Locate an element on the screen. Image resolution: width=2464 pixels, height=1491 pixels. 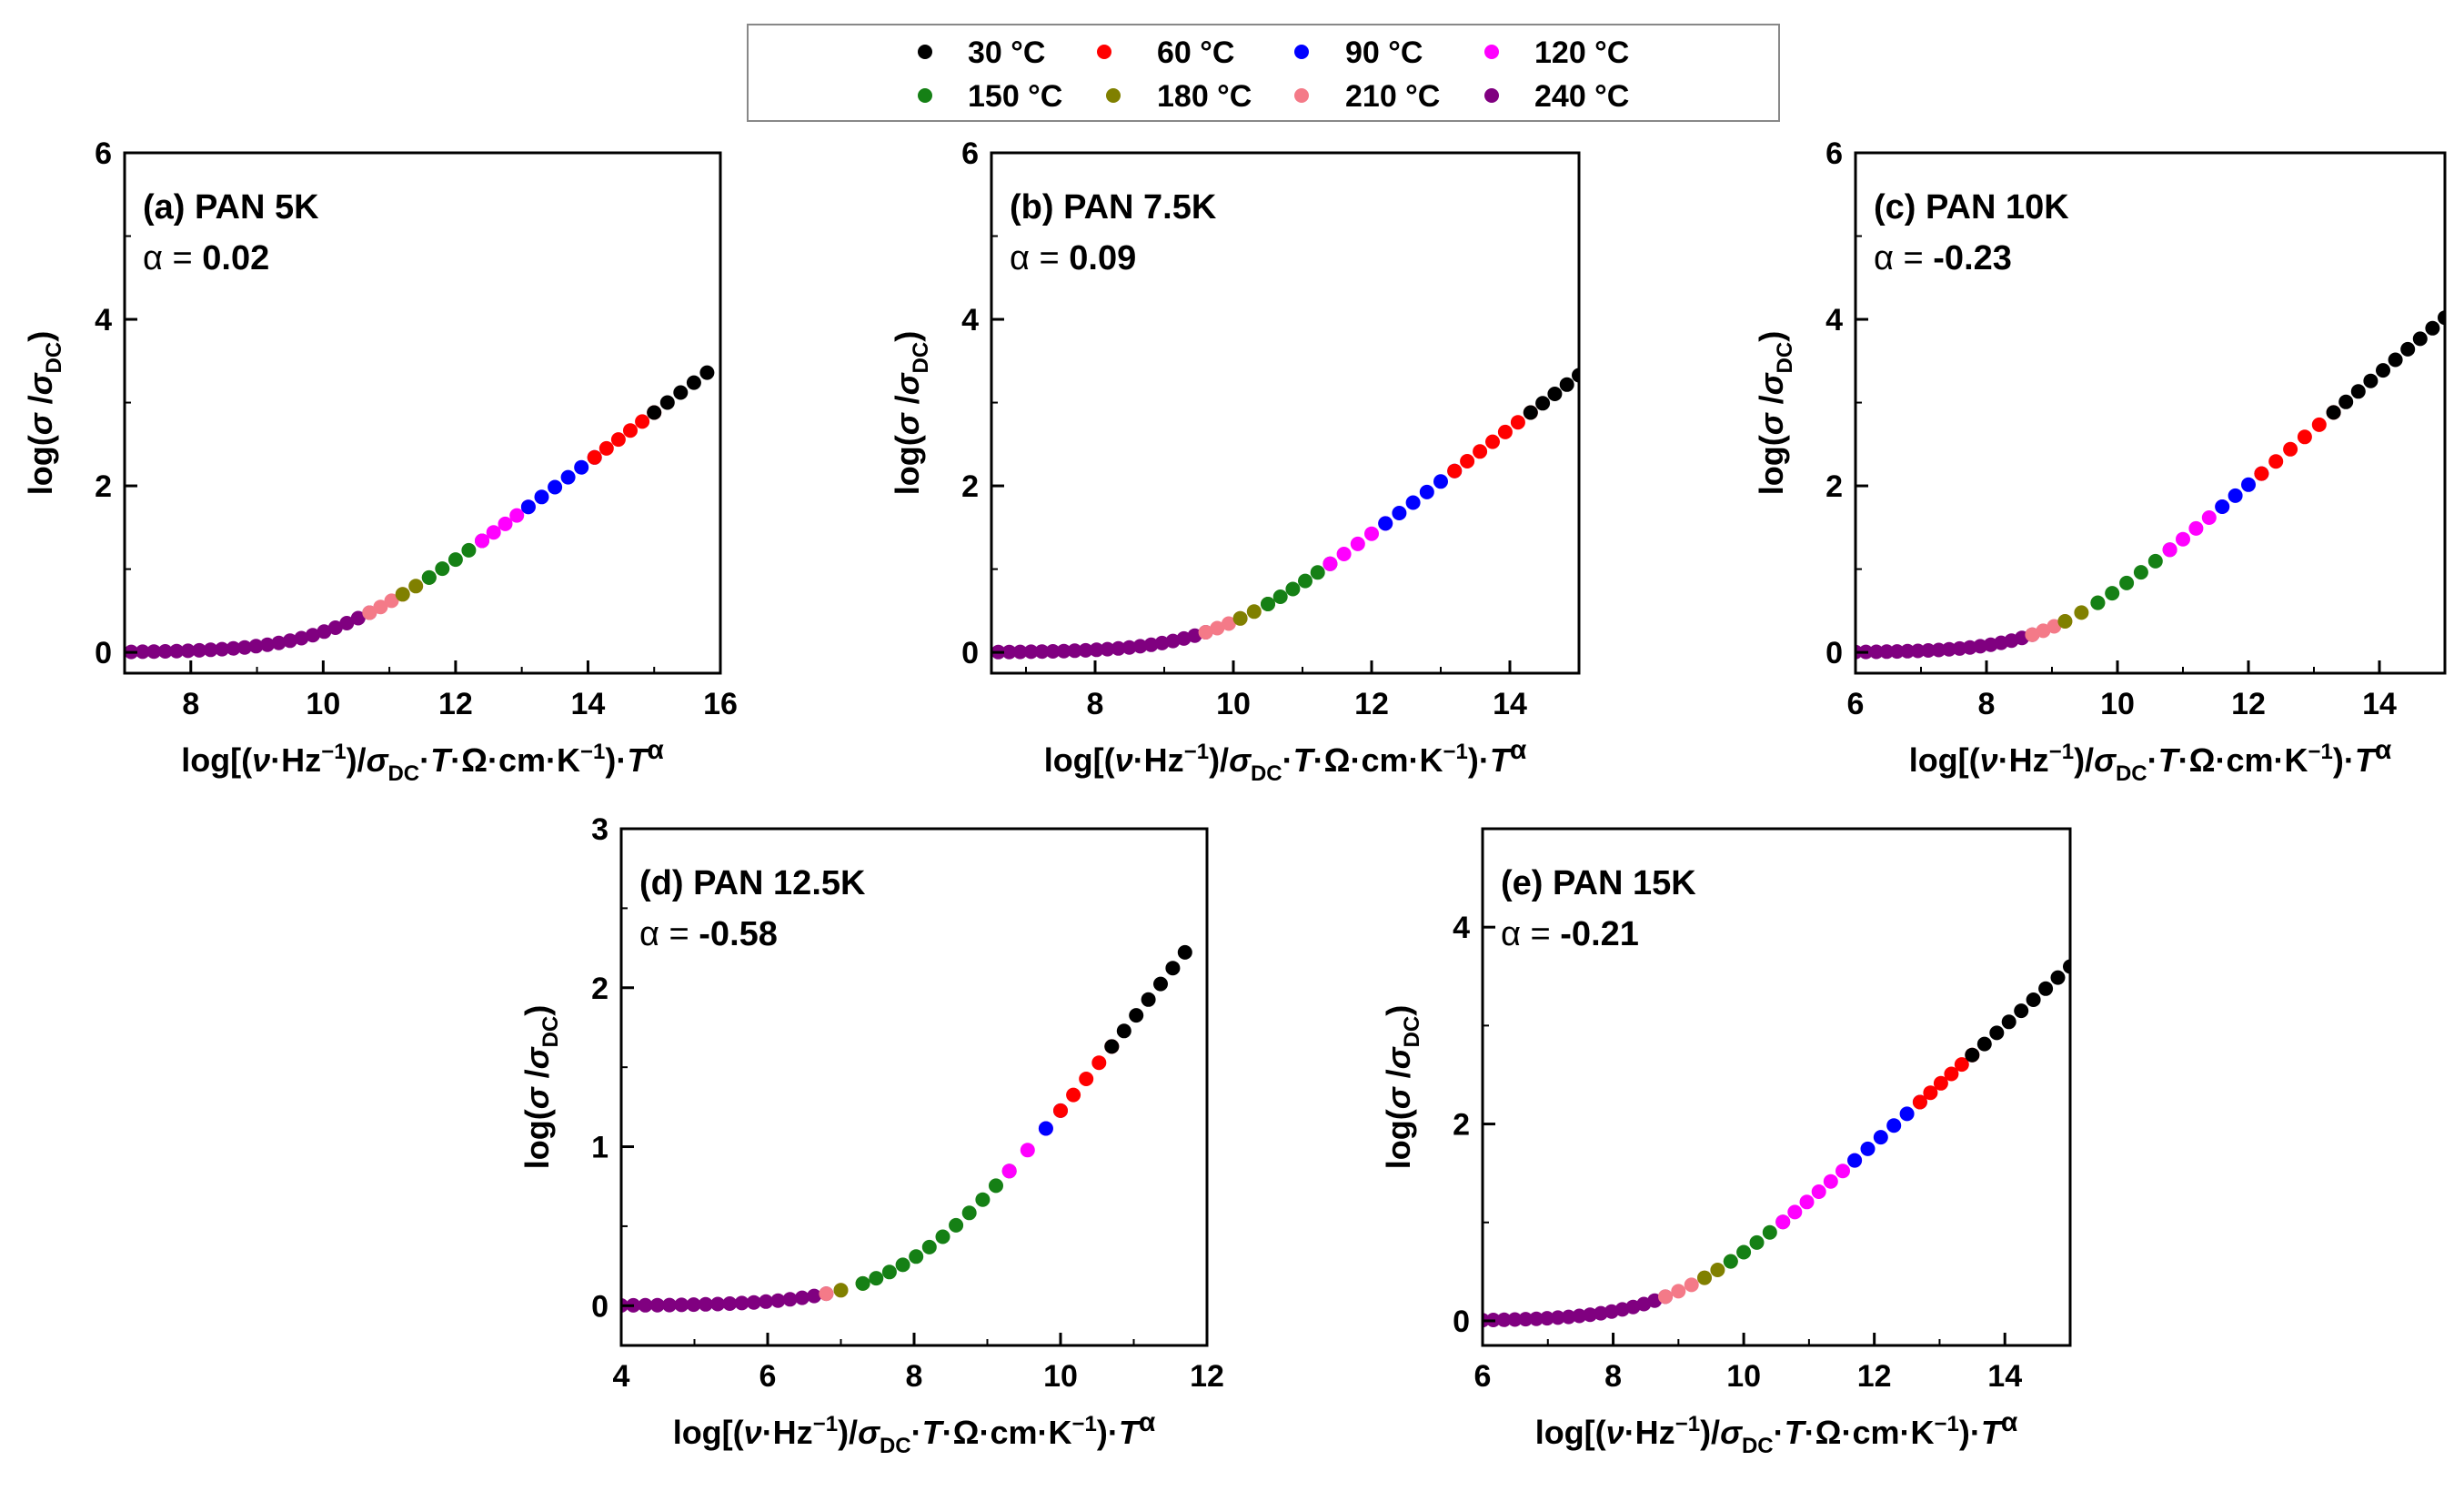
alpha-label-b: α = 0.09 is located at coordinates (1073, 258).